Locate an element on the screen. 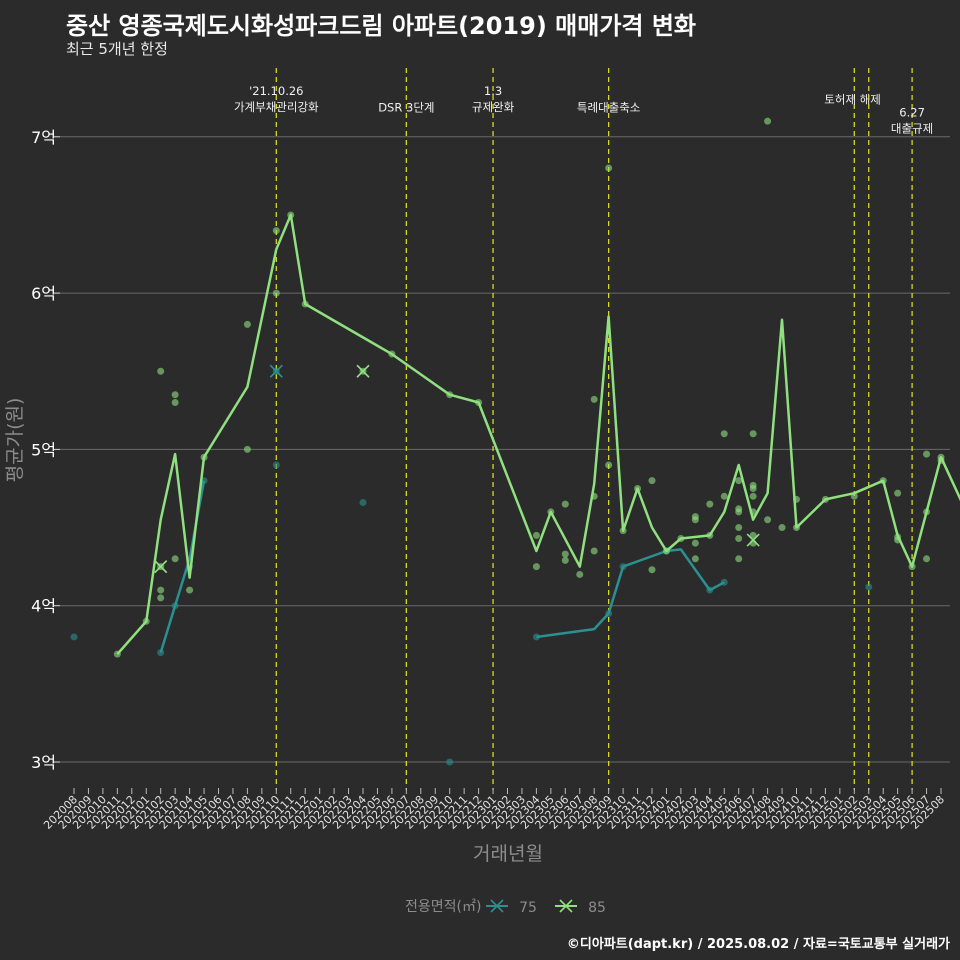 The image size is (960, 960). x-axis-title: 거래년월 is located at coordinates (508, 854).